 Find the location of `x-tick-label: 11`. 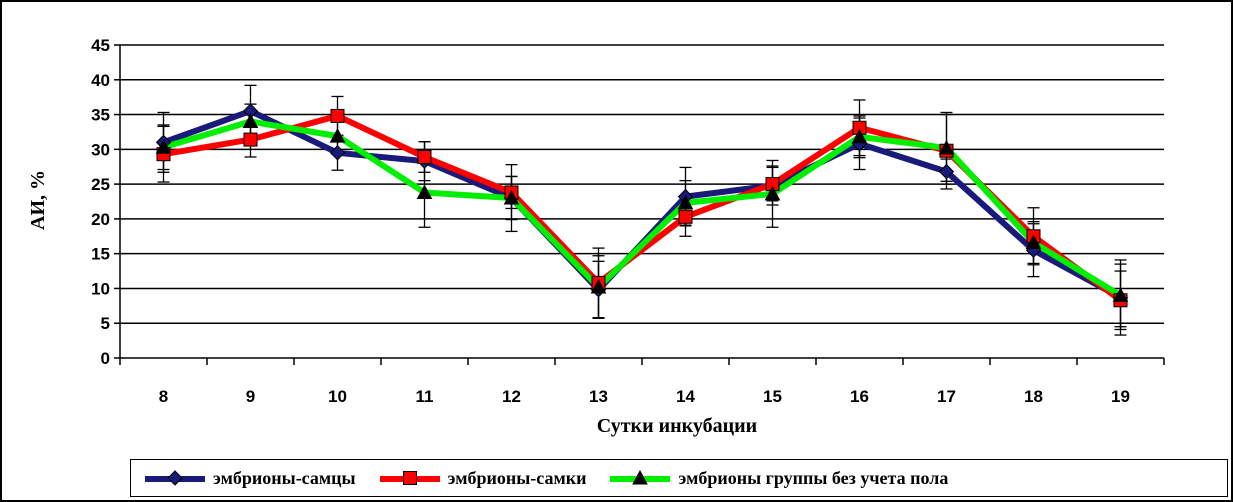

x-tick-label: 11 is located at coordinates (425, 396).